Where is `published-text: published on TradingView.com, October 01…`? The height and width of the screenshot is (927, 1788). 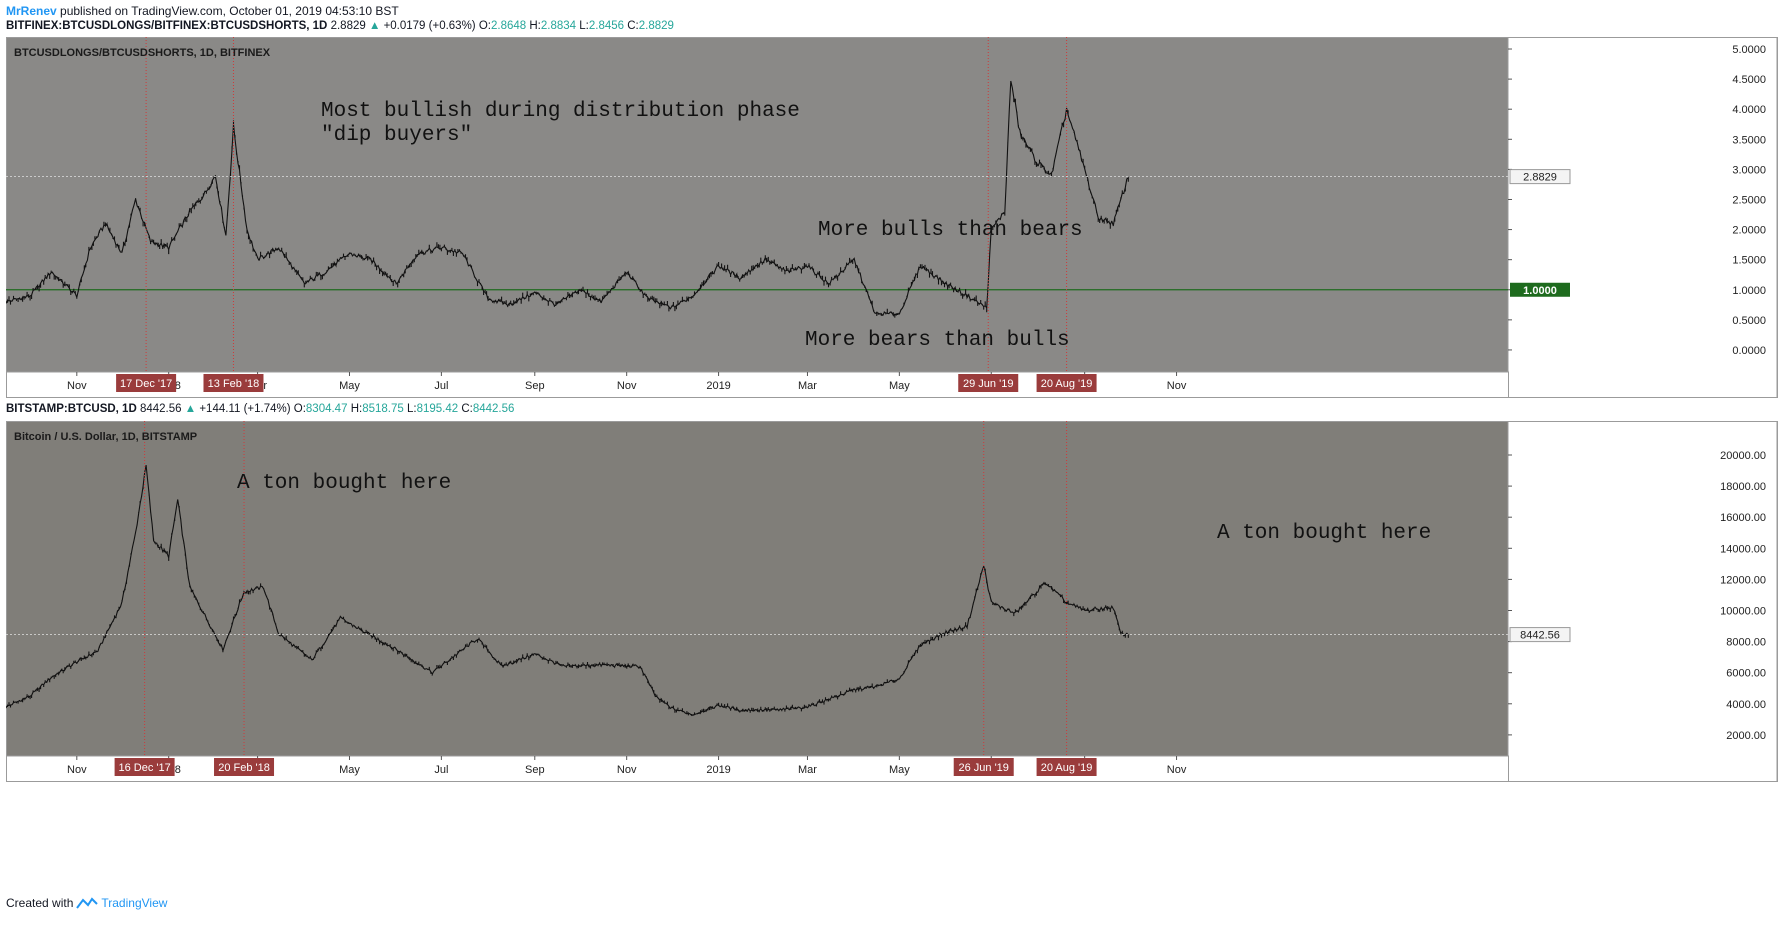
published-text: published on TradingView.com, October 01… is located at coordinates (229, 11).